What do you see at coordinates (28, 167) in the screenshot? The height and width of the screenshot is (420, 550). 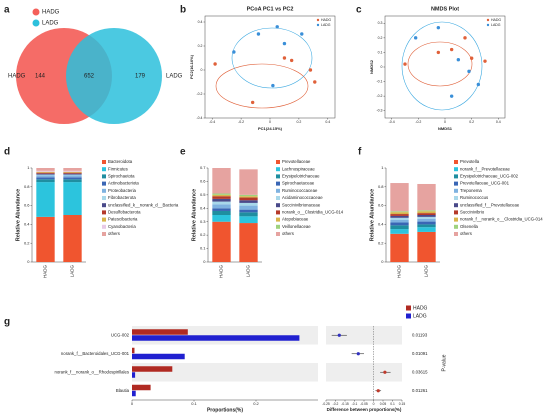 I see `y-tick-label: 1` at bounding box center [28, 167].